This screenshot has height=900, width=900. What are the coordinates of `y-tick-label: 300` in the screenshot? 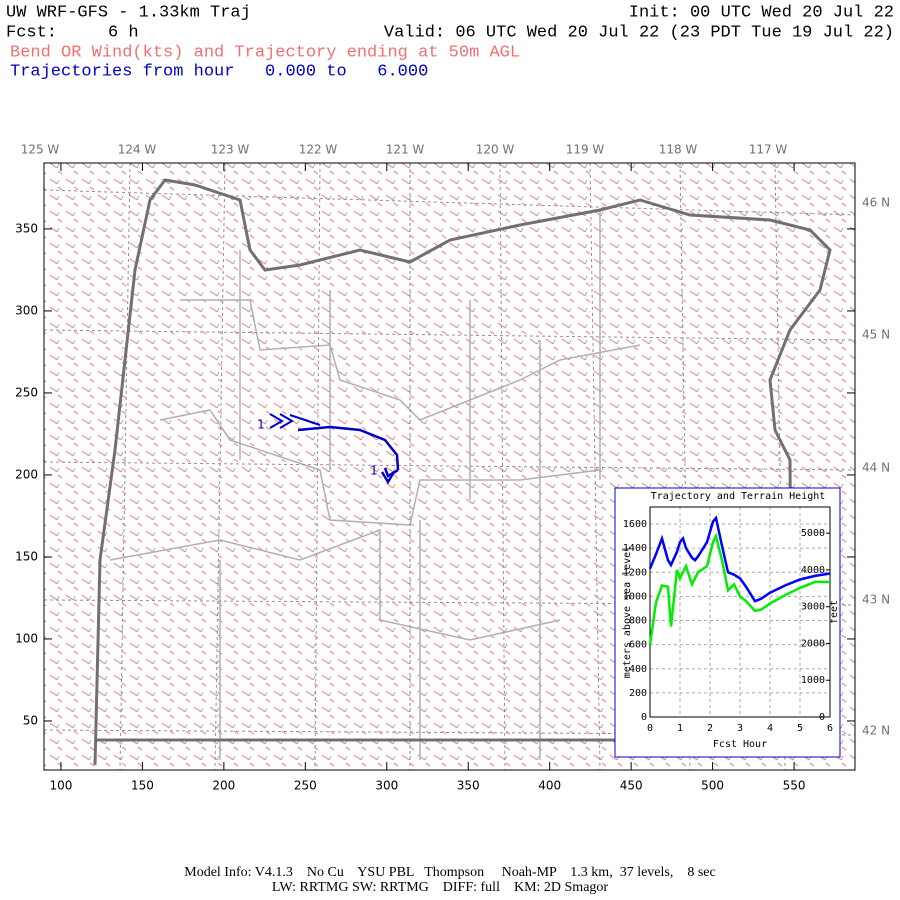 It's located at (26, 310).